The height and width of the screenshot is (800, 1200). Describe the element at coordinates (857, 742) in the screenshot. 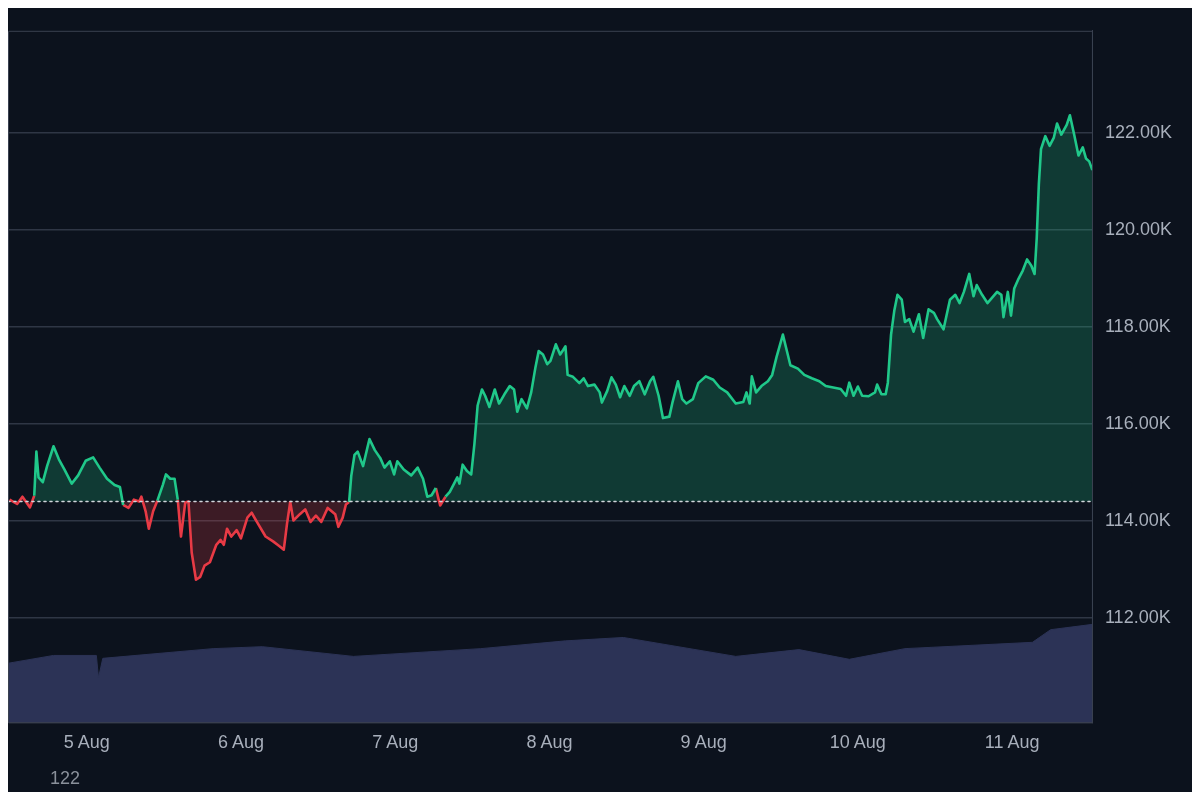

I see `x-tick-label: 10 Aug` at that location.